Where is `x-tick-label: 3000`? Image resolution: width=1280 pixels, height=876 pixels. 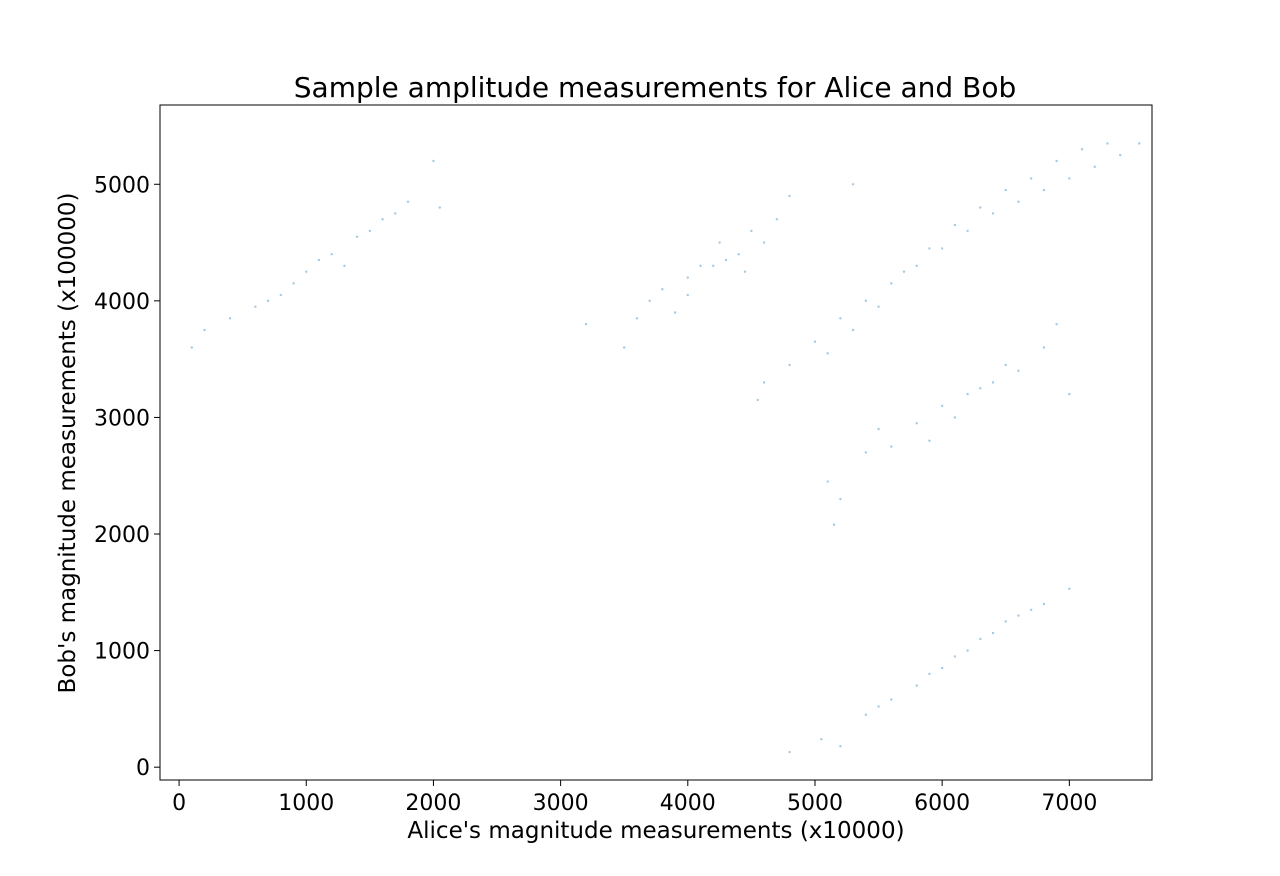
x-tick-label: 3000 is located at coordinates (561, 803).